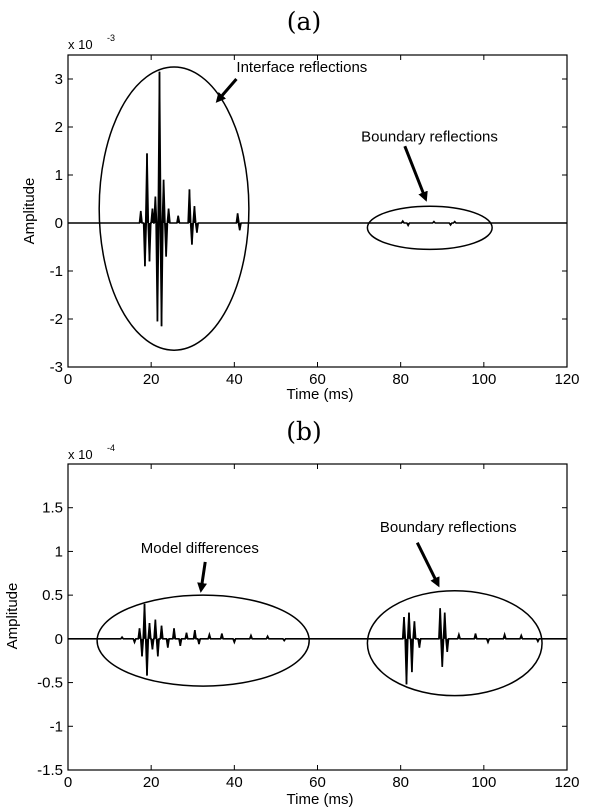  Describe the element at coordinates (400, 782) in the screenshot. I see `panel-b-x-tick-label: 80` at that location.